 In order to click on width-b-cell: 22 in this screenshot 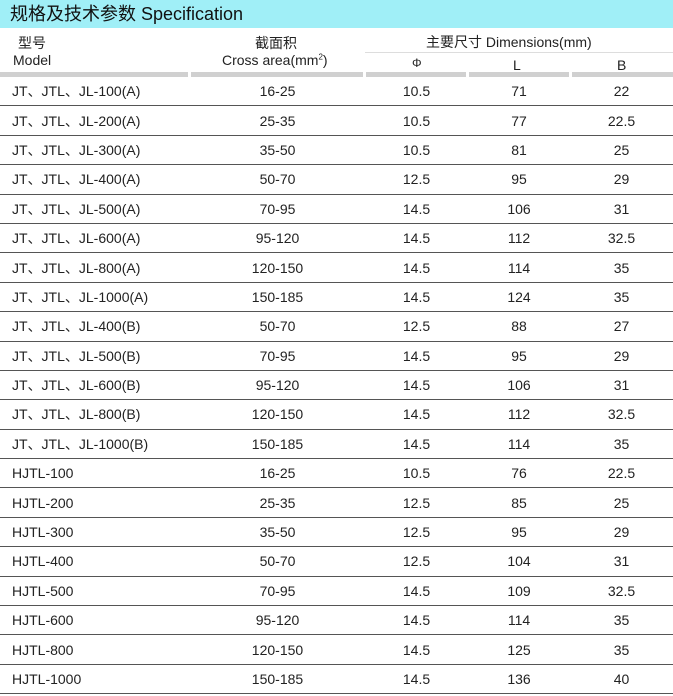, I will do `click(621, 92)`.